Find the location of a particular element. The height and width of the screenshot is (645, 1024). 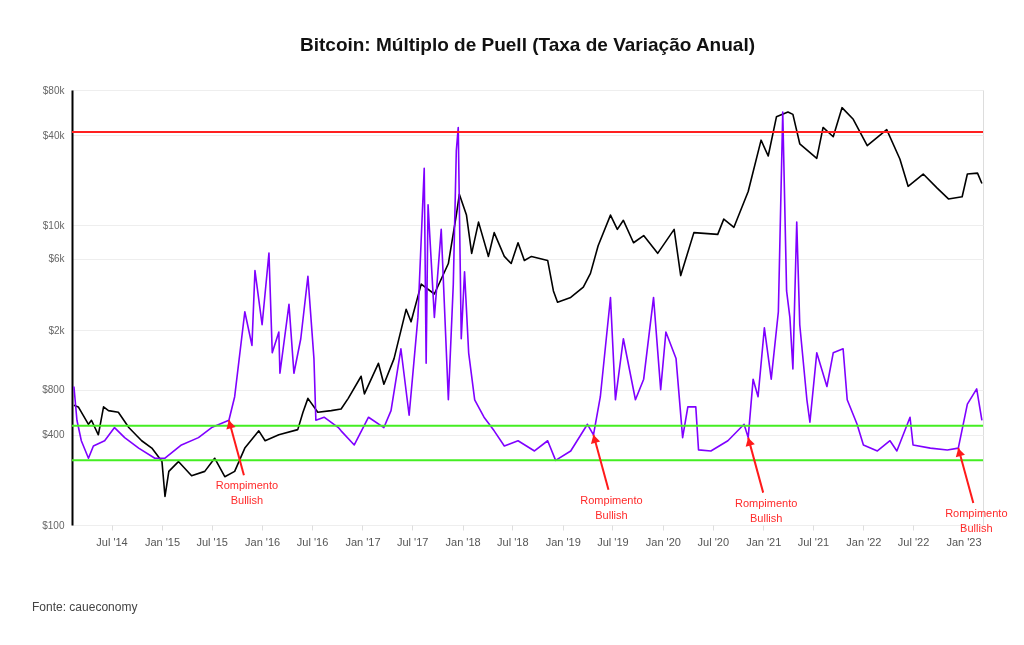

y-tick-label: $6k is located at coordinates (57, 259).